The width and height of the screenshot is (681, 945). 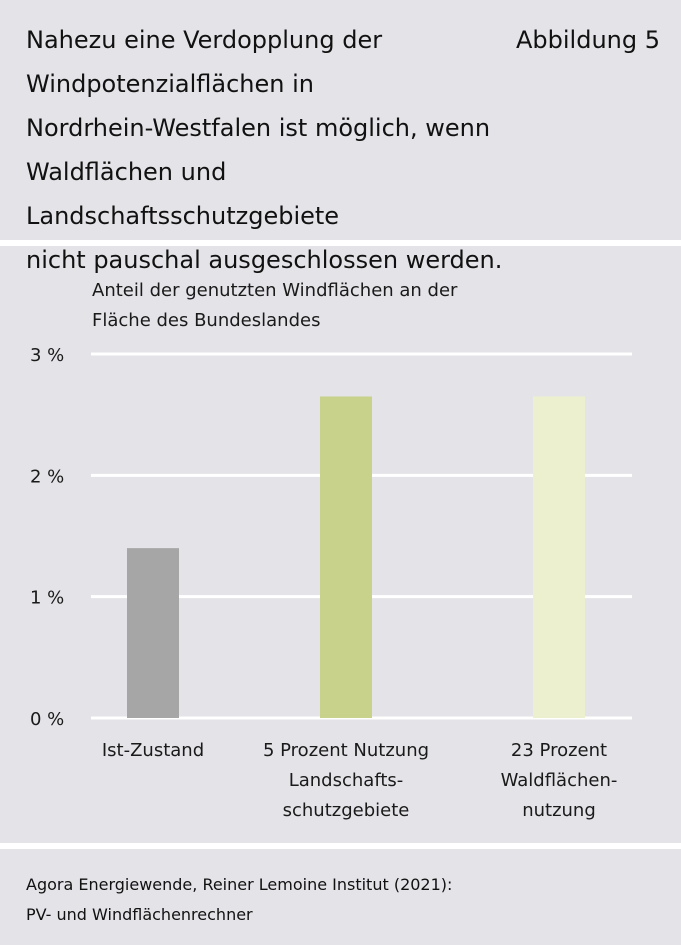 What do you see at coordinates (47, 719) in the screenshot?
I see `y-tick-label: 0 %` at bounding box center [47, 719].